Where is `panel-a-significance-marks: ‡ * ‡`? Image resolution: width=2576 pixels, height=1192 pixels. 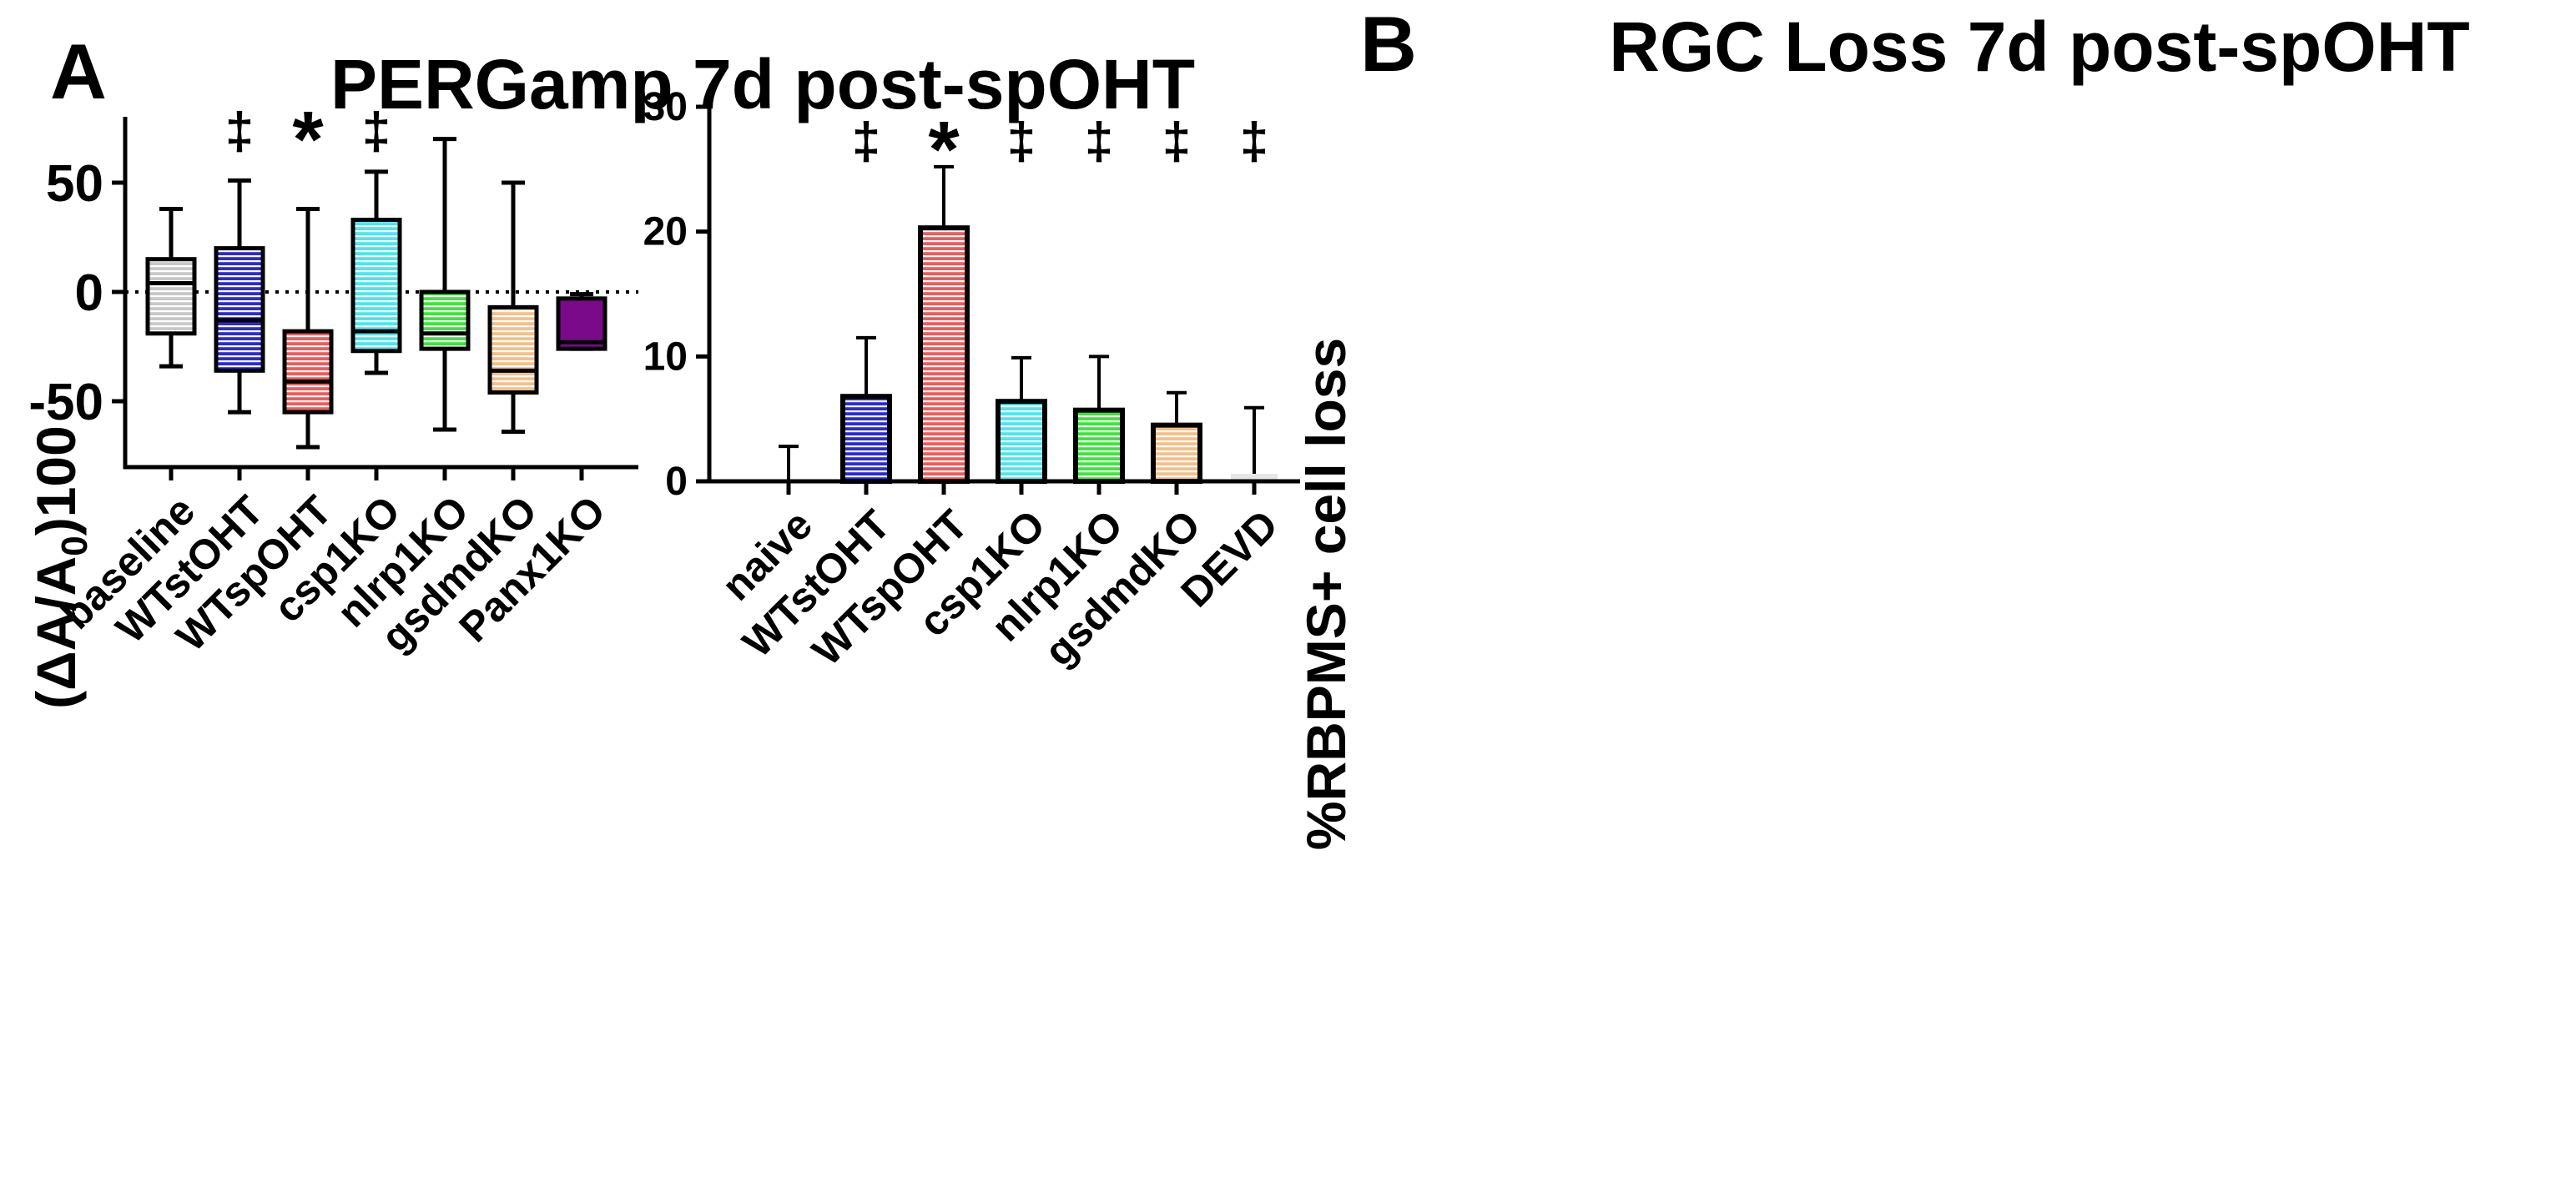 panel-a-significance-marks: ‡ * ‡ is located at coordinates (308, 139).